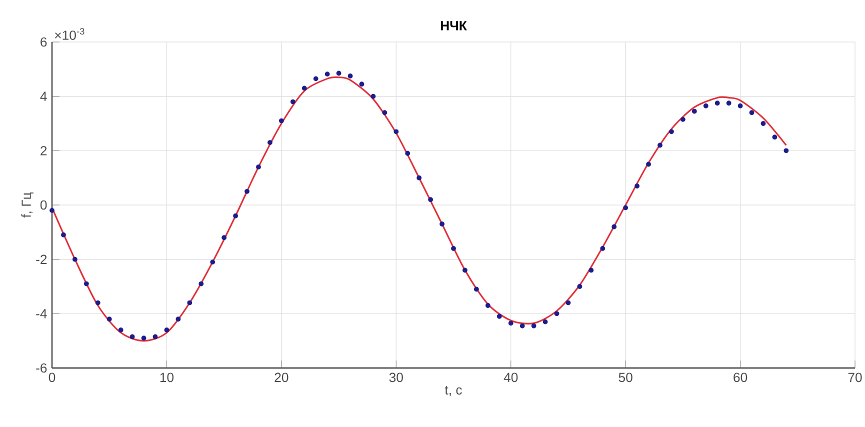  What do you see at coordinates (511, 377) in the screenshot?
I see `x-tick-label: 40` at bounding box center [511, 377].